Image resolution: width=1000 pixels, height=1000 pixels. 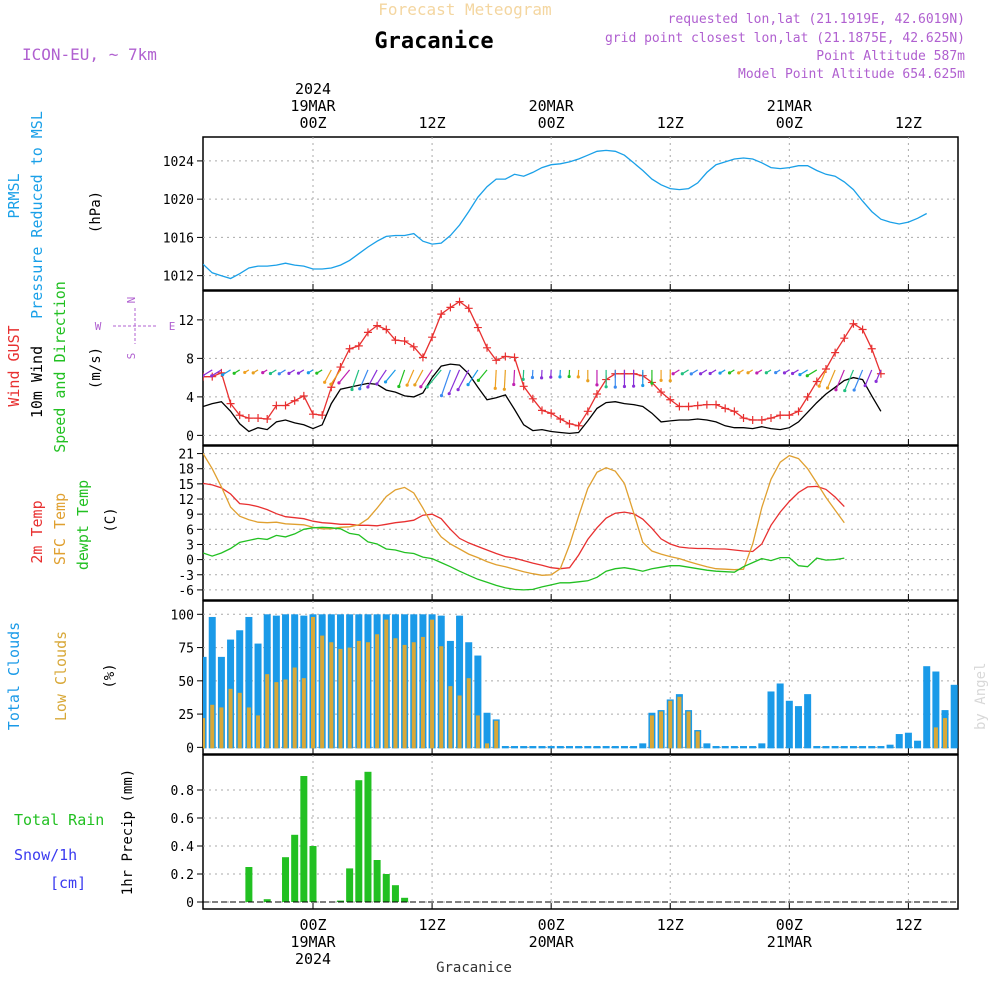 I want to click on series-line-dewpt, so click(x=524, y=558).